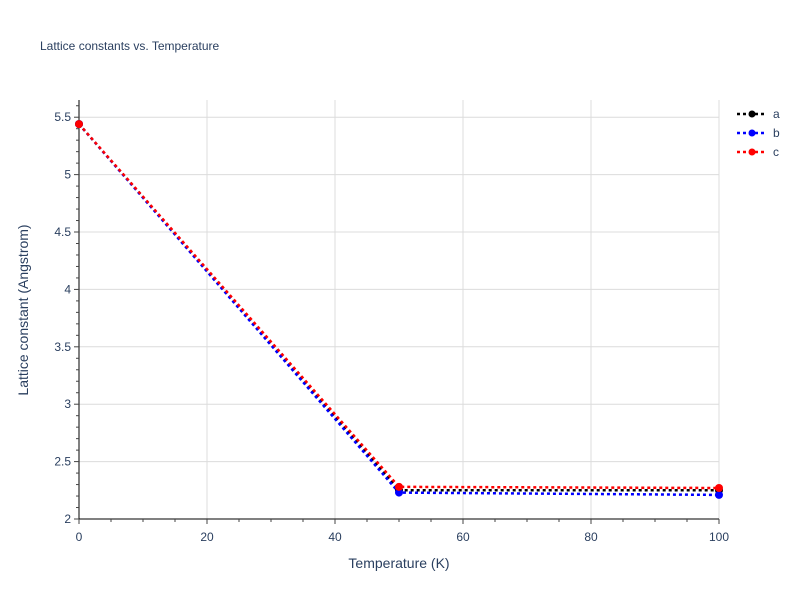  I want to click on legend: abc, so click(758, 133).